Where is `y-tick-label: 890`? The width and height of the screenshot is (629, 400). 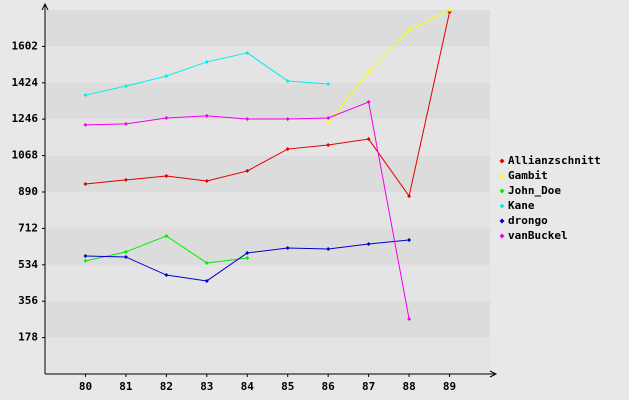
y-tick-label: 890 is located at coordinates (28, 191).